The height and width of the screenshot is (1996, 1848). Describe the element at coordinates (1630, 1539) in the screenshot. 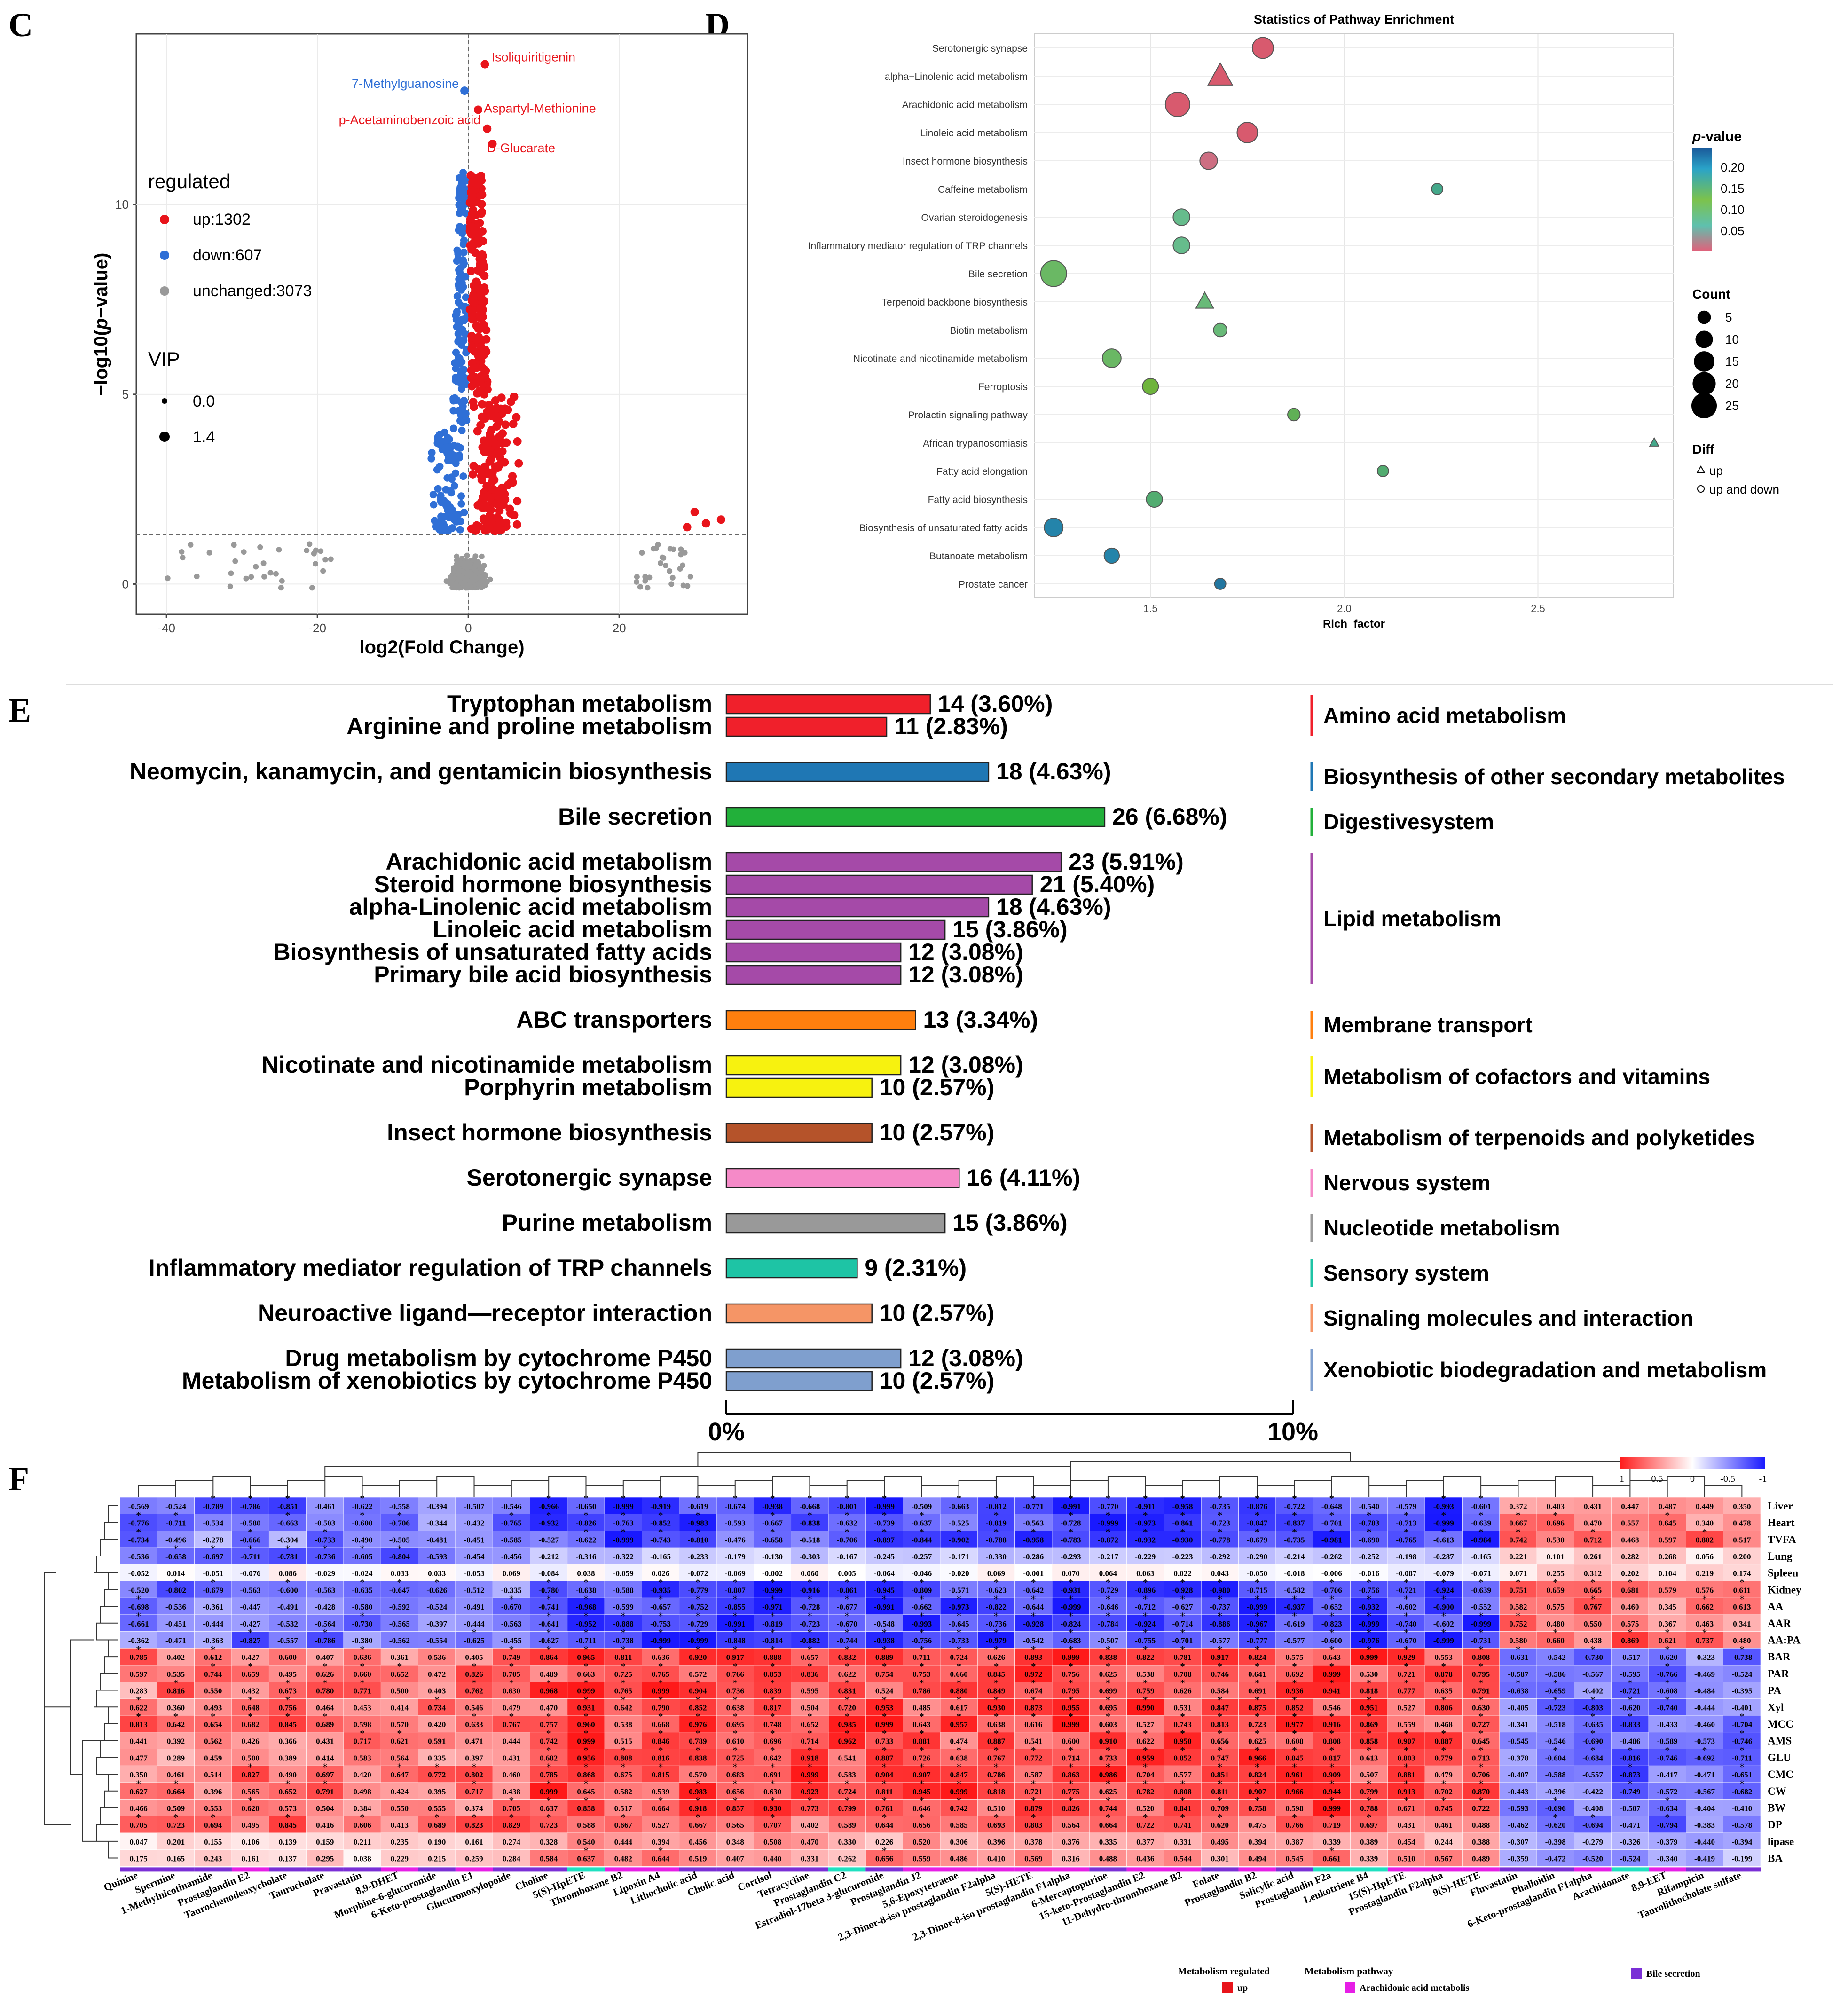

I see `heatmap-cell-value: 0.468` at that location.